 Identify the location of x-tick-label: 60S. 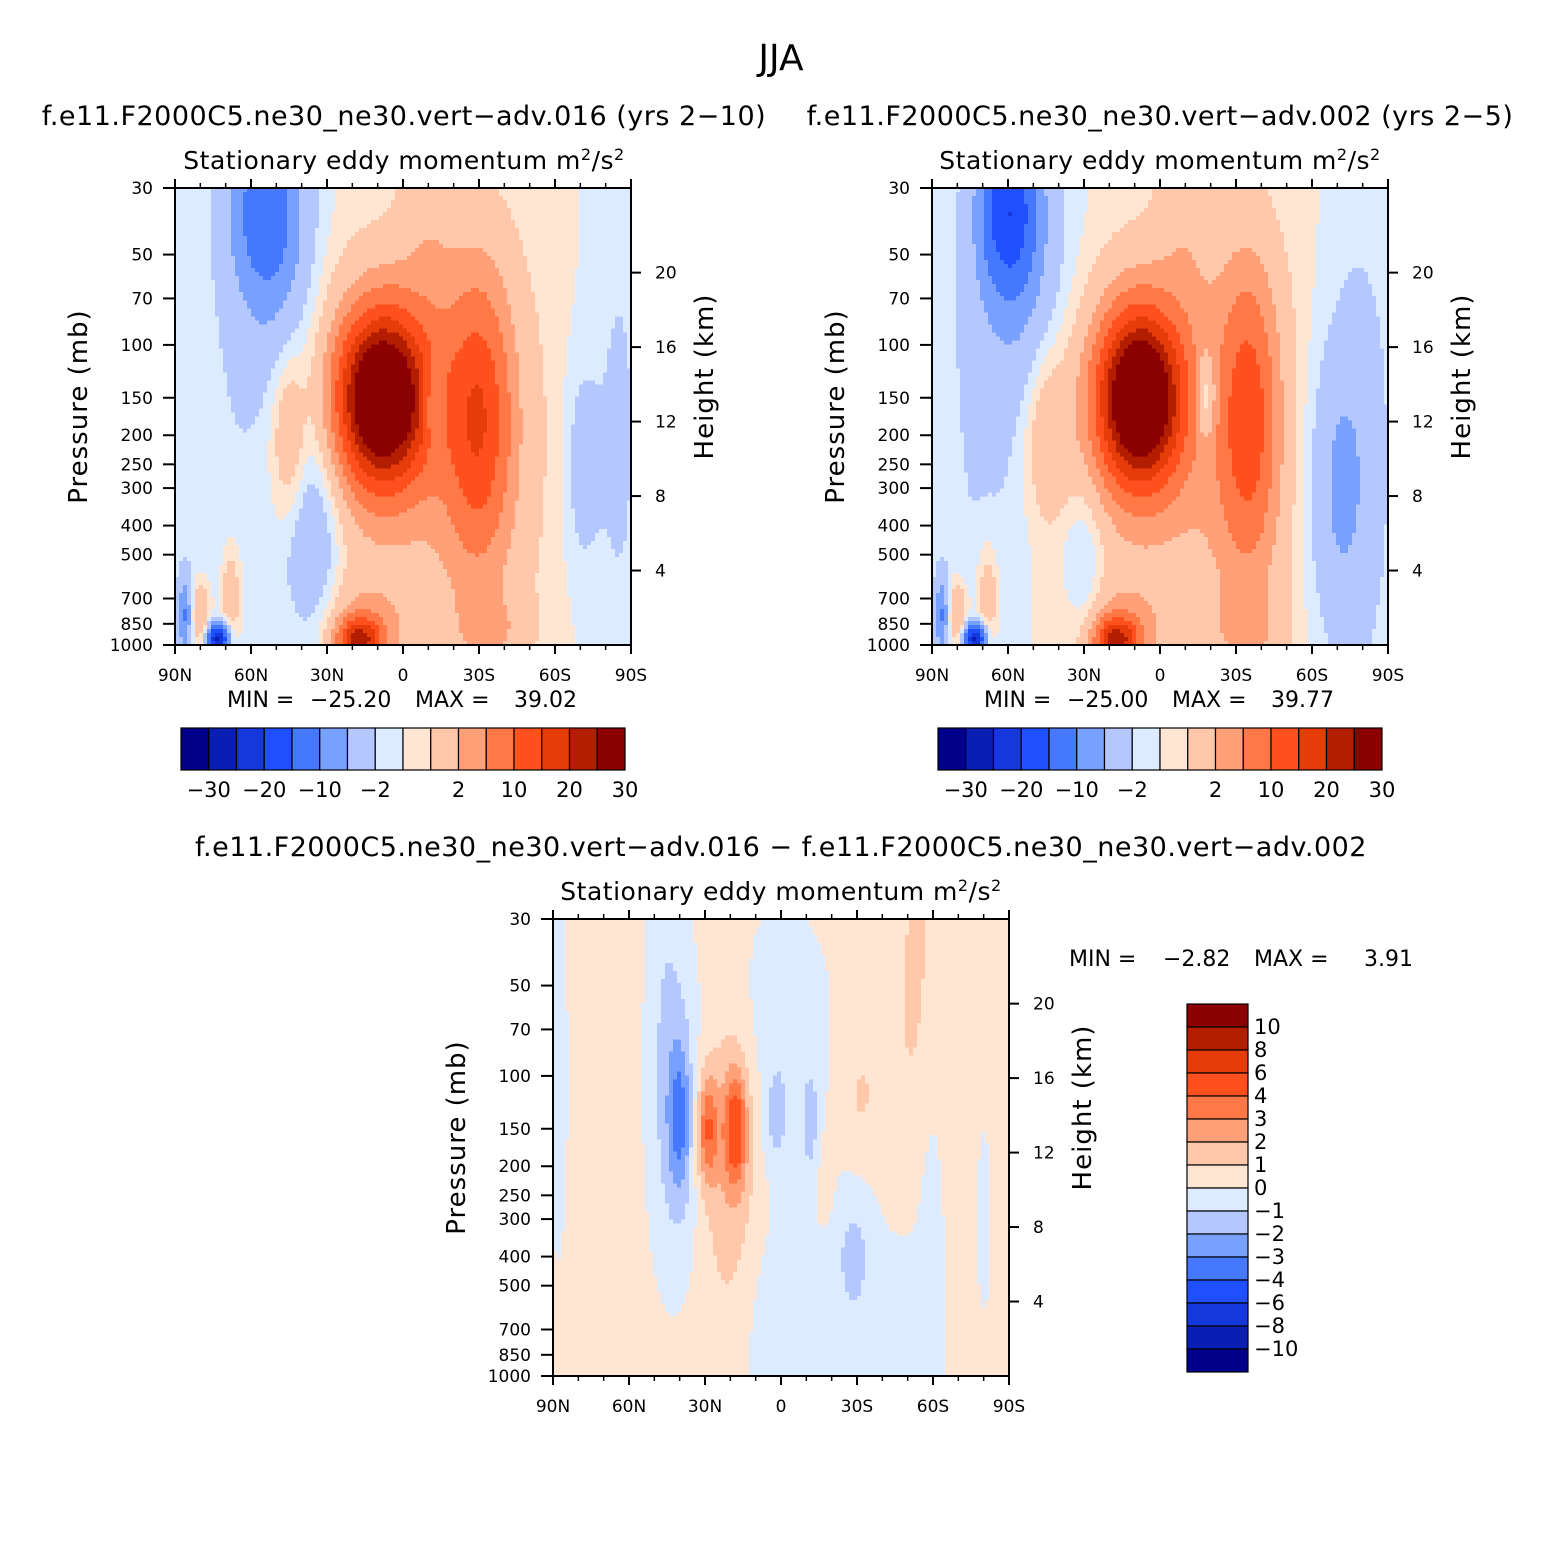
(555, 676).